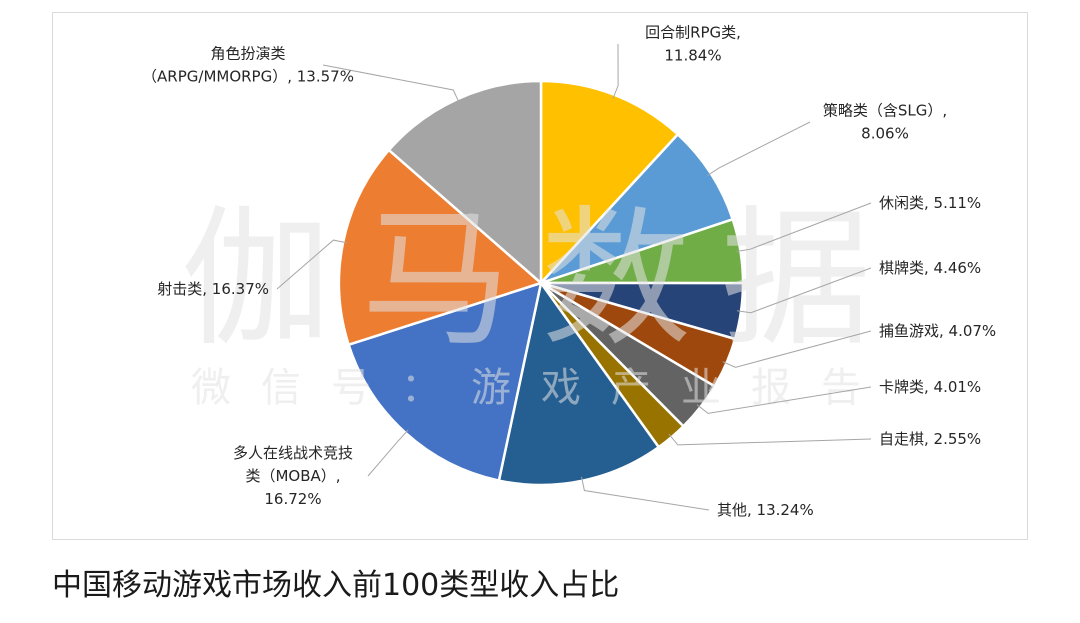  I want to click on slice-label: 多人在线战术竞技, so click(293, 453).